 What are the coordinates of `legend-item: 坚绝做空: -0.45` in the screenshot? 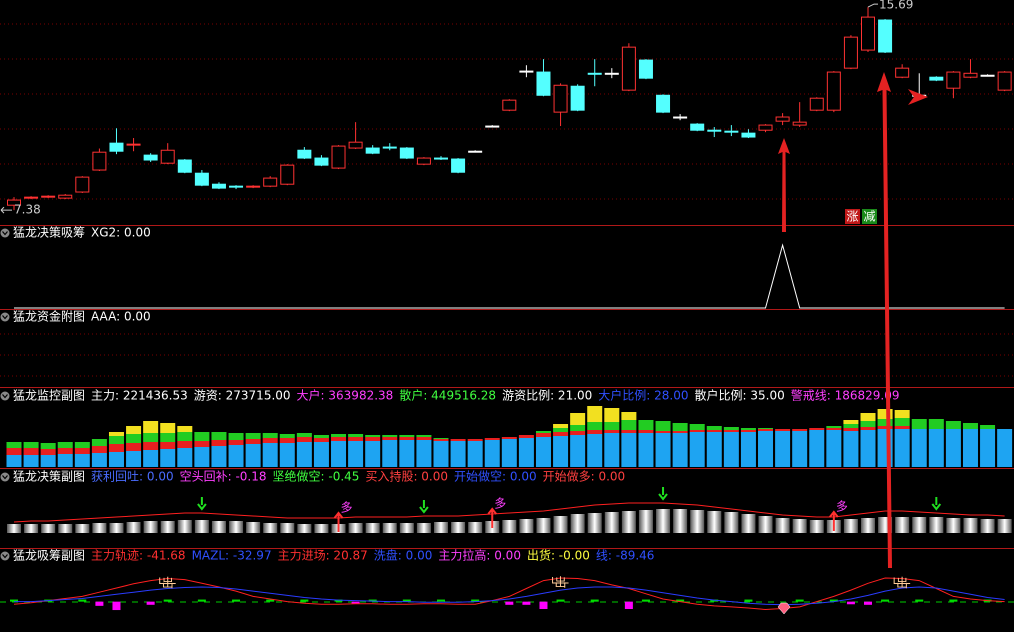 It's located at (316, 476).